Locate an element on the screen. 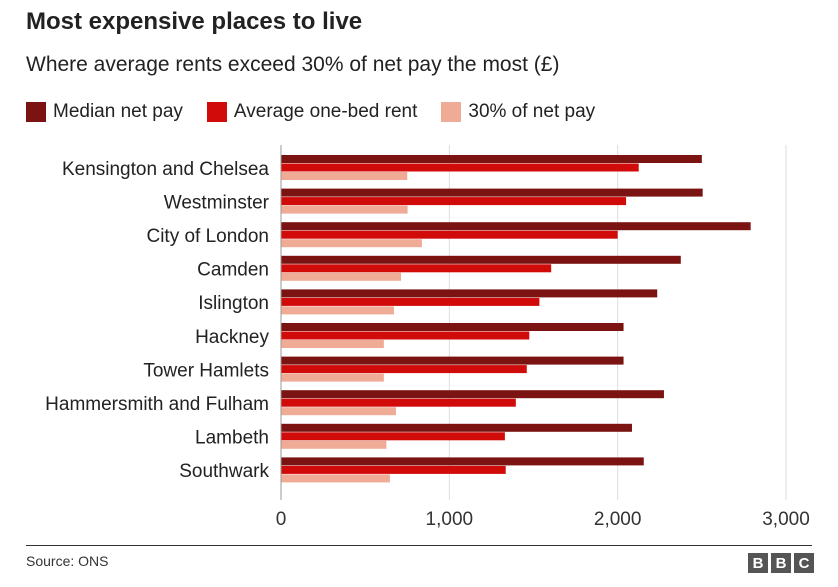  category-label: Islington is located at coordinates (233, 303).